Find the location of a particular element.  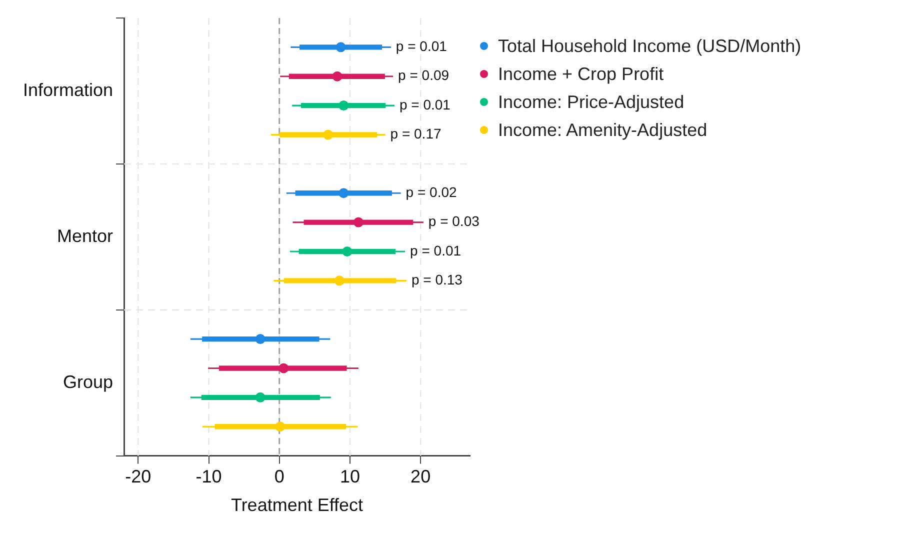

x-tick-label: 20 is located at coordinates (420, 476).